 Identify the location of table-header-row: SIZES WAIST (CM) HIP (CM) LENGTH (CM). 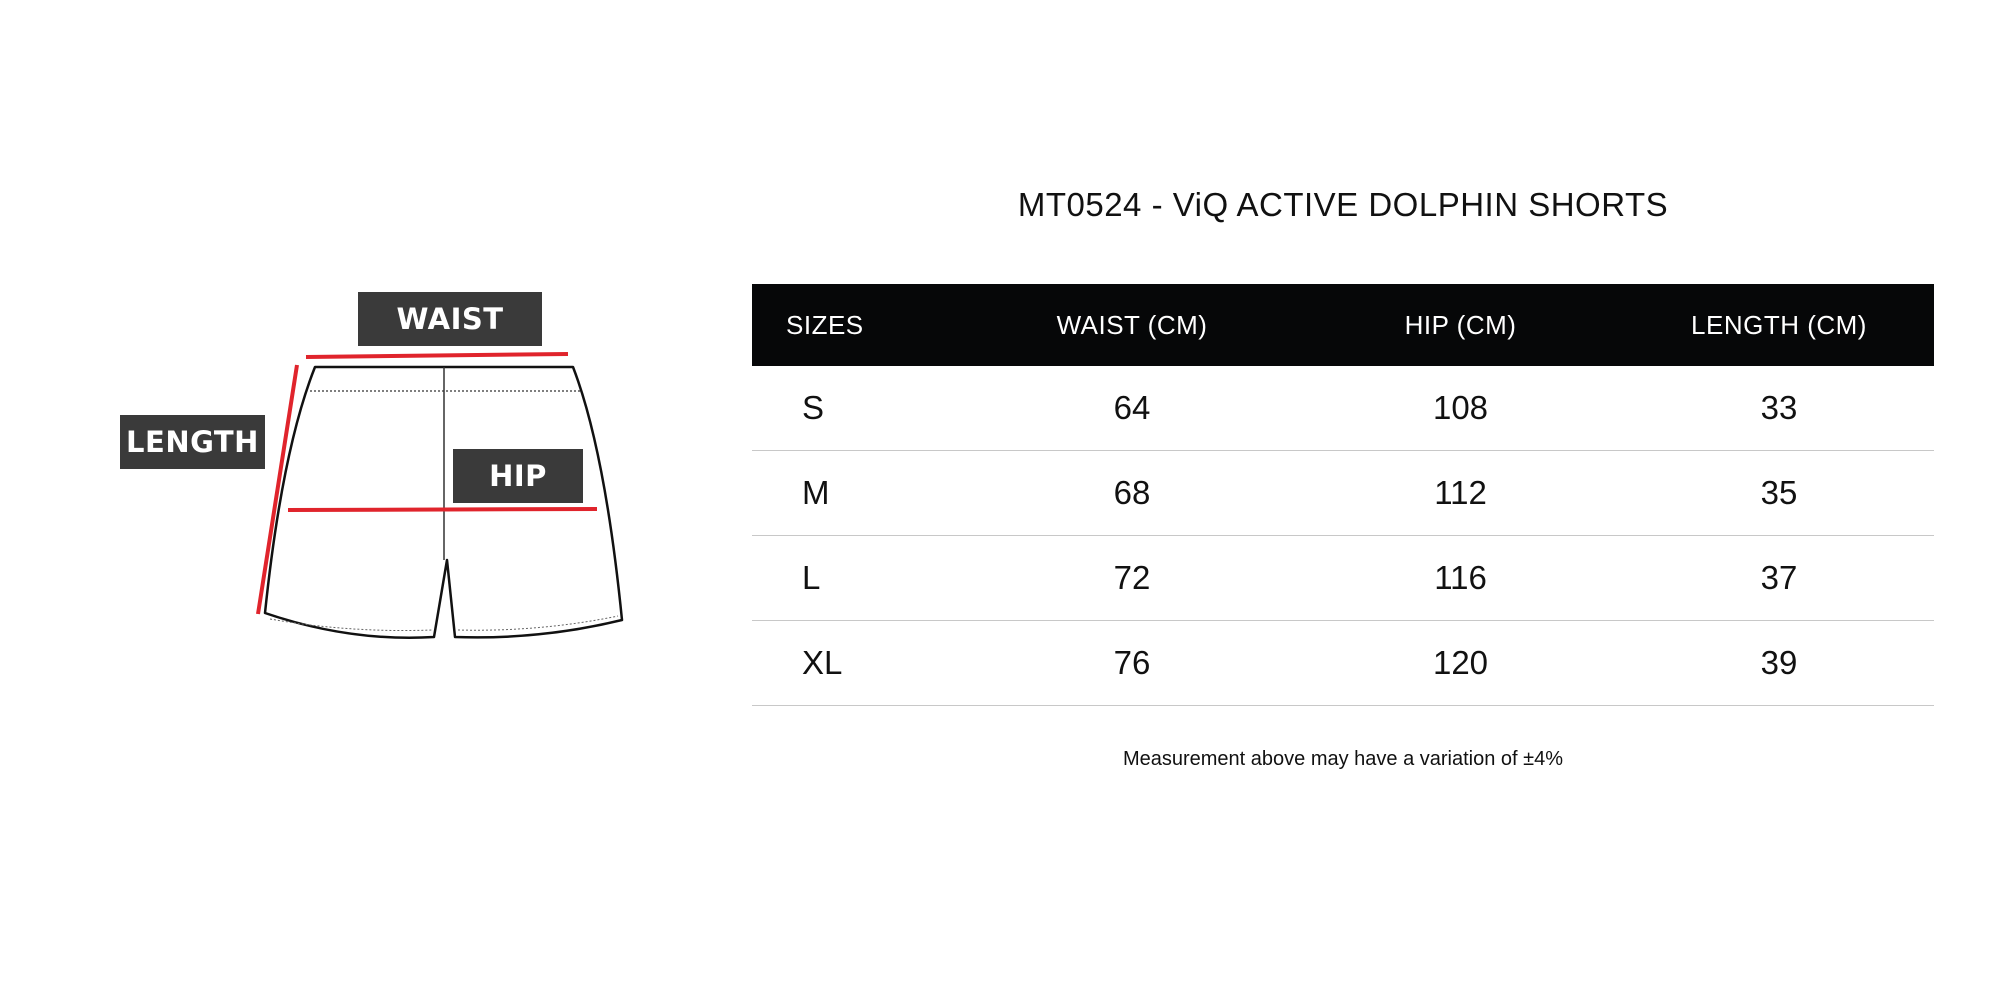
(1343, 325).